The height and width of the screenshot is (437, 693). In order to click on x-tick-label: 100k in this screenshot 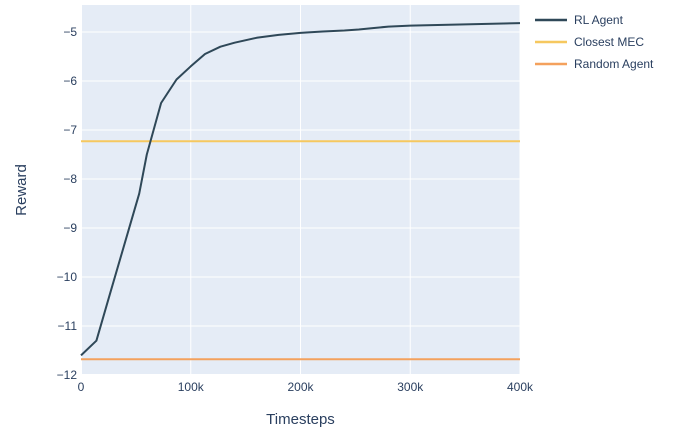, I will do `click(191, 387)`.